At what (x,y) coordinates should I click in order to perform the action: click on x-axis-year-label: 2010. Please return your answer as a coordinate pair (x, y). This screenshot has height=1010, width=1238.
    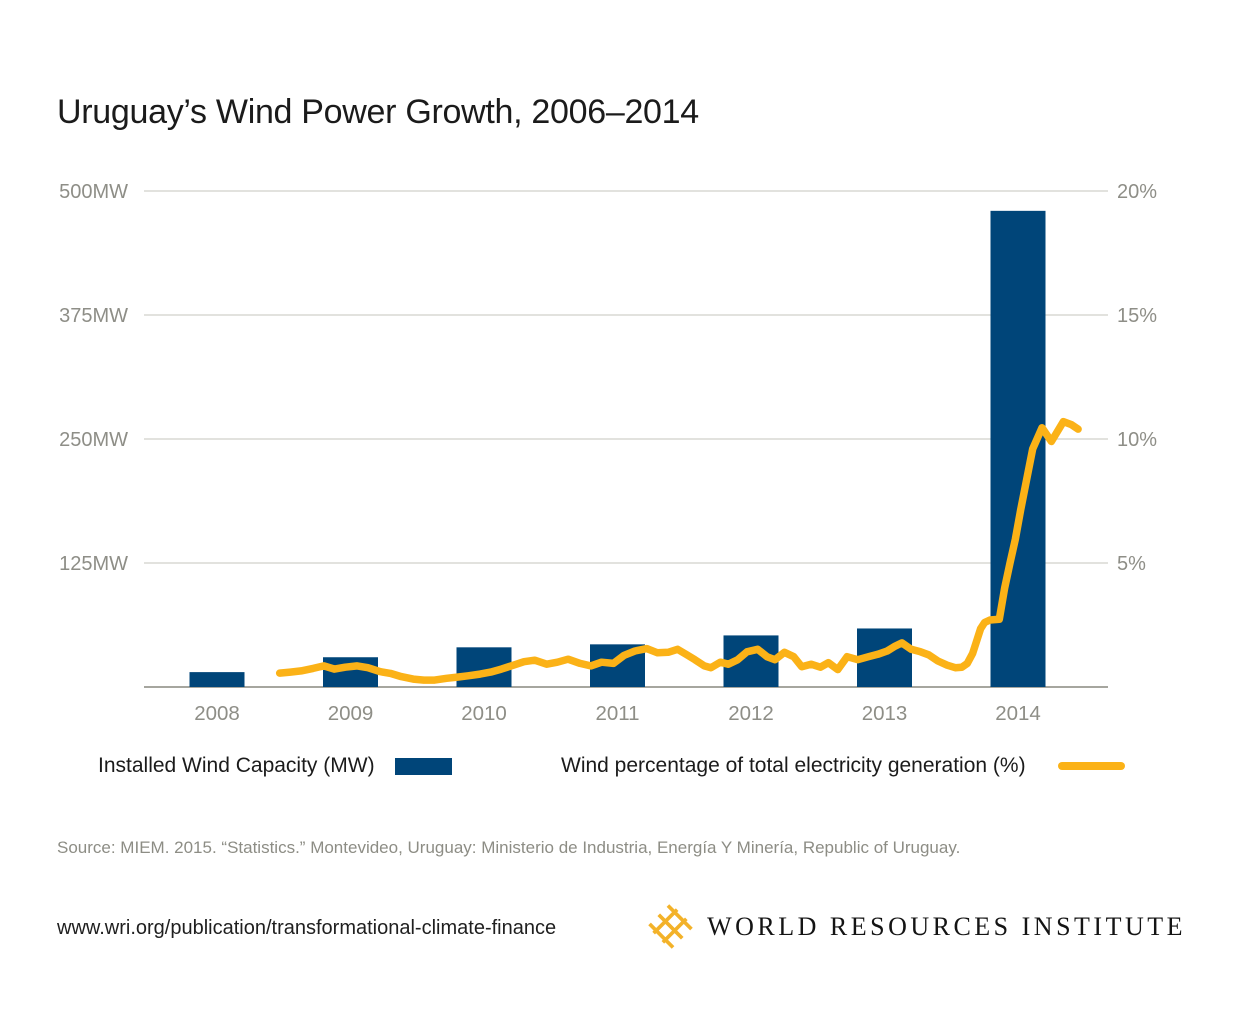
    Looking at the image, I should click on (484, 713).